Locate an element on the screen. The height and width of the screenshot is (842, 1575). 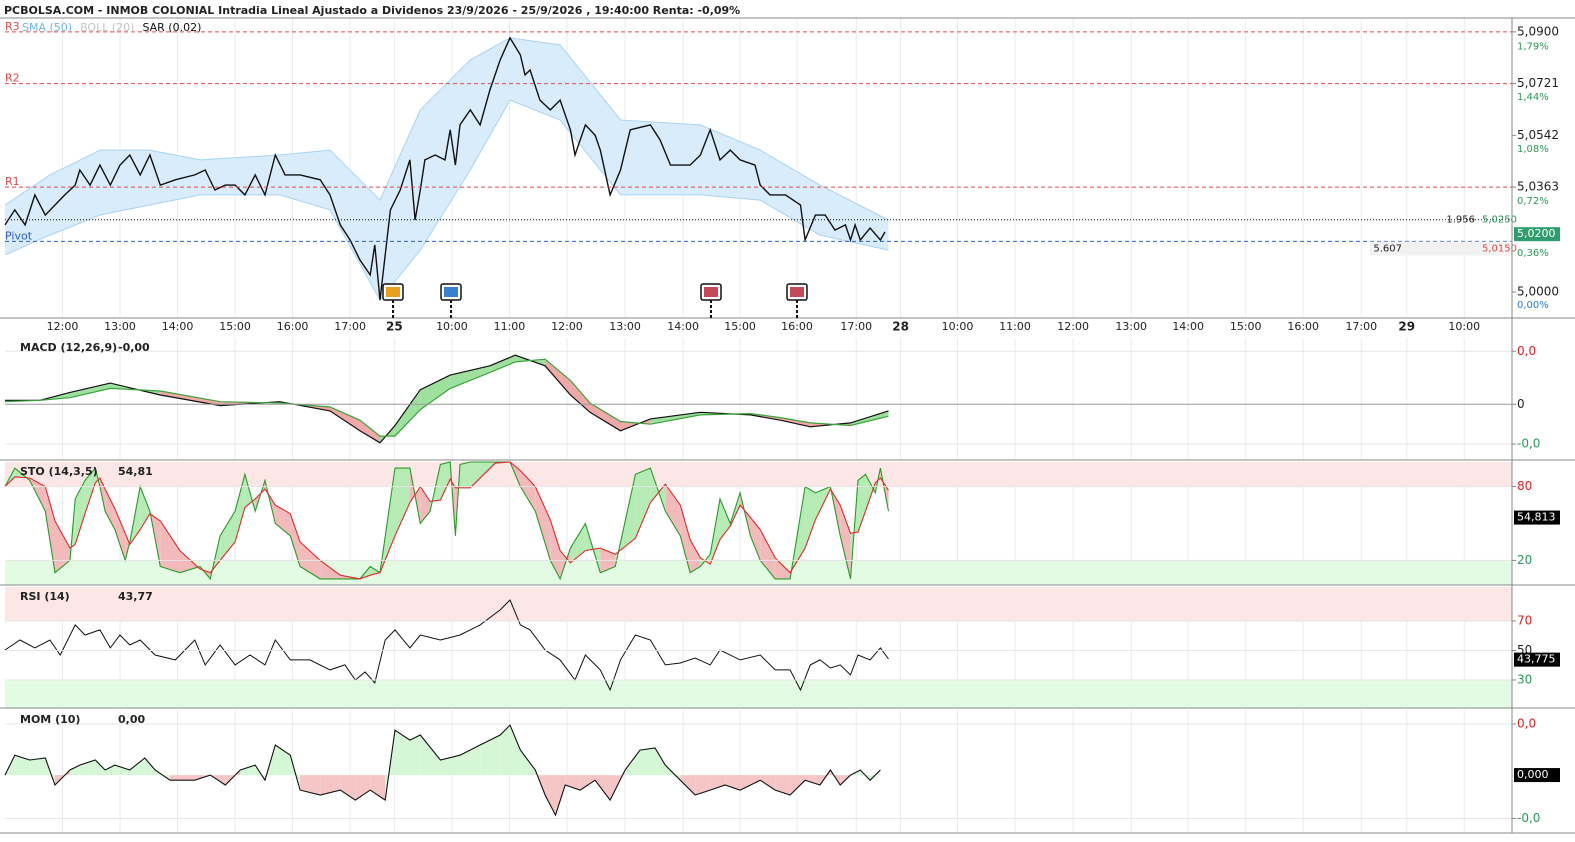
indicator-label: MACD (12,26,9) is located at coordinates (68, 347).